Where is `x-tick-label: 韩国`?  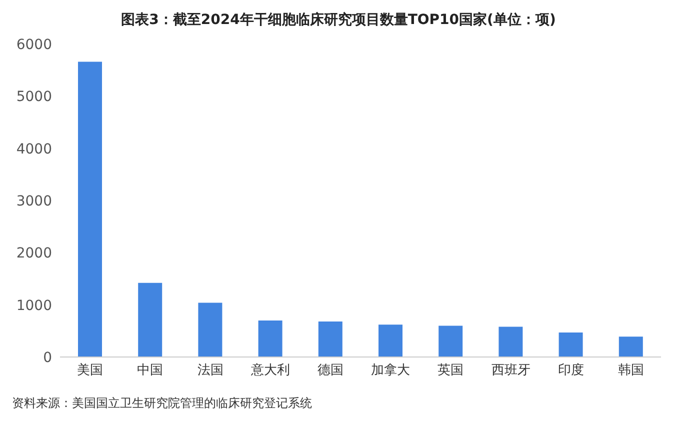 x-tick-label: 韩国 is located at coordinates (631, 370).